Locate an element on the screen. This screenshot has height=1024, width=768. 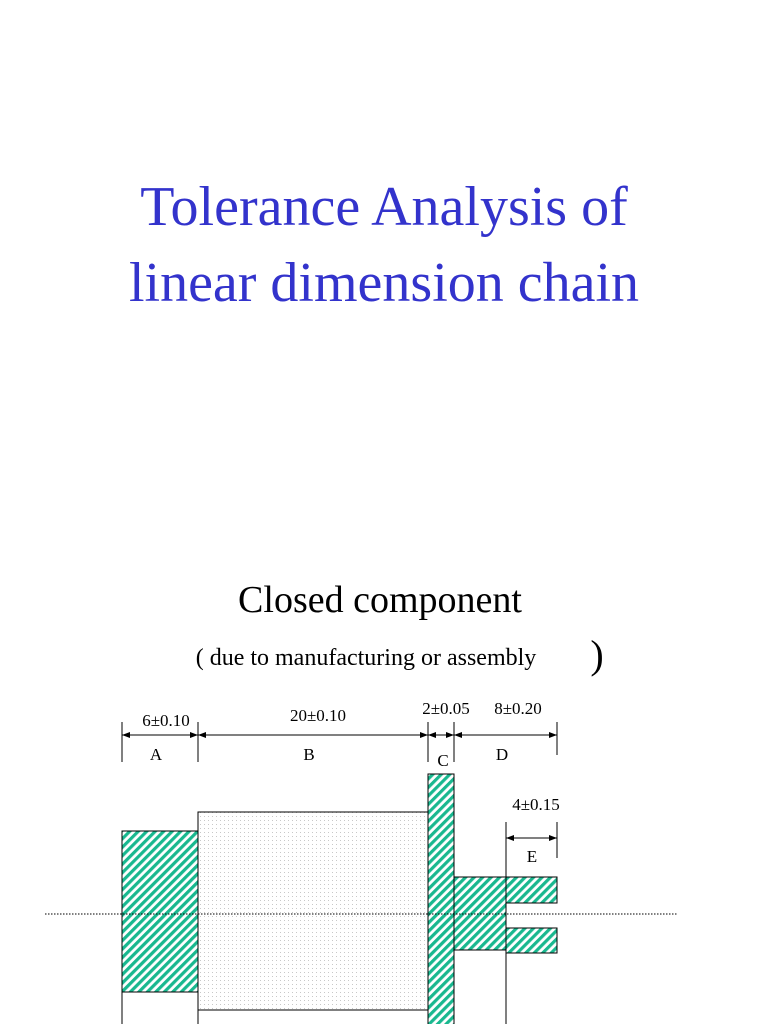
tolerance: 8±0.20 is located at coordinates (518, 708).